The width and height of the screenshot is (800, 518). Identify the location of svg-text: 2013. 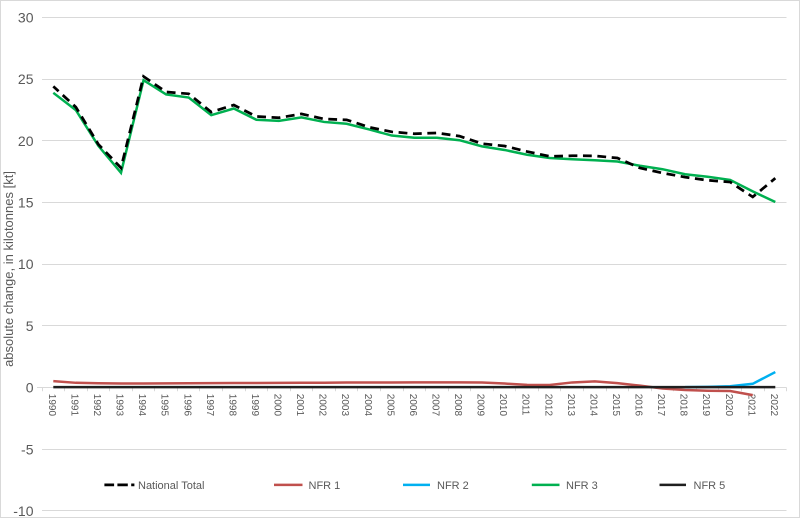
(570, 405).